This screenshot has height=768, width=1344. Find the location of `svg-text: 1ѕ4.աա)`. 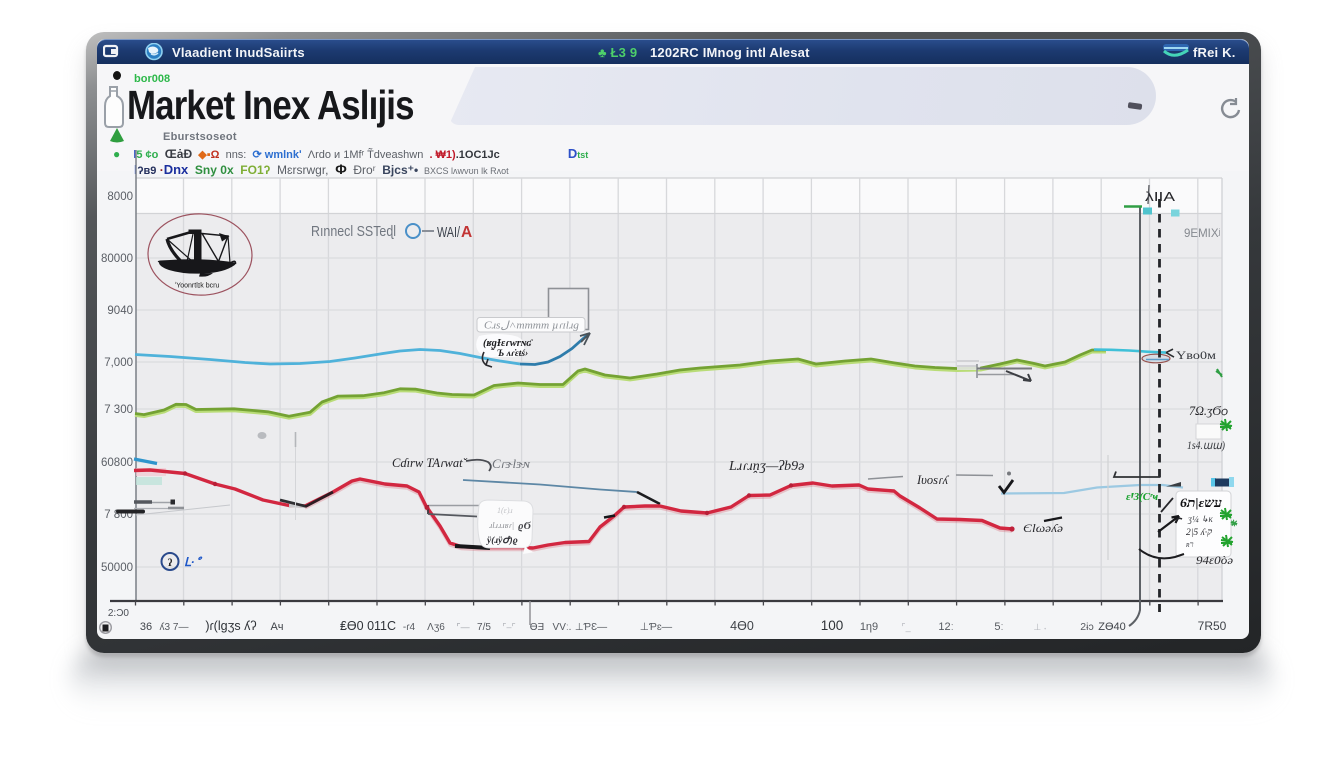

svg-text: 1ѕ4.աա) is located at coordinates (1206, 446).